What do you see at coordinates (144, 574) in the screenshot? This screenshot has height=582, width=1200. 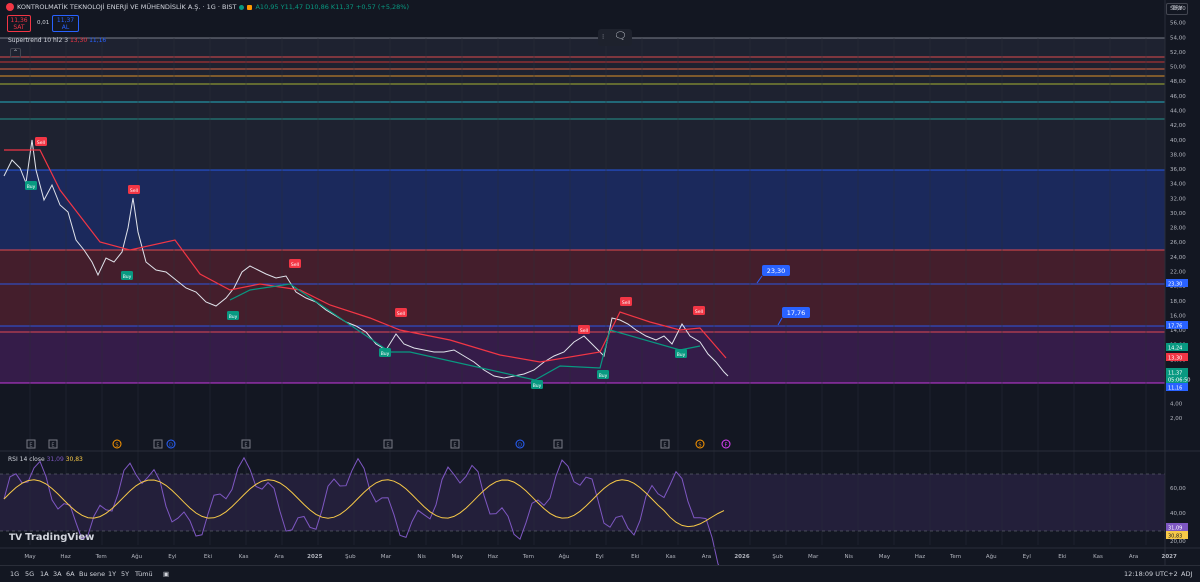 I see `range-all: Tümü` at bounding box center [144, 574].